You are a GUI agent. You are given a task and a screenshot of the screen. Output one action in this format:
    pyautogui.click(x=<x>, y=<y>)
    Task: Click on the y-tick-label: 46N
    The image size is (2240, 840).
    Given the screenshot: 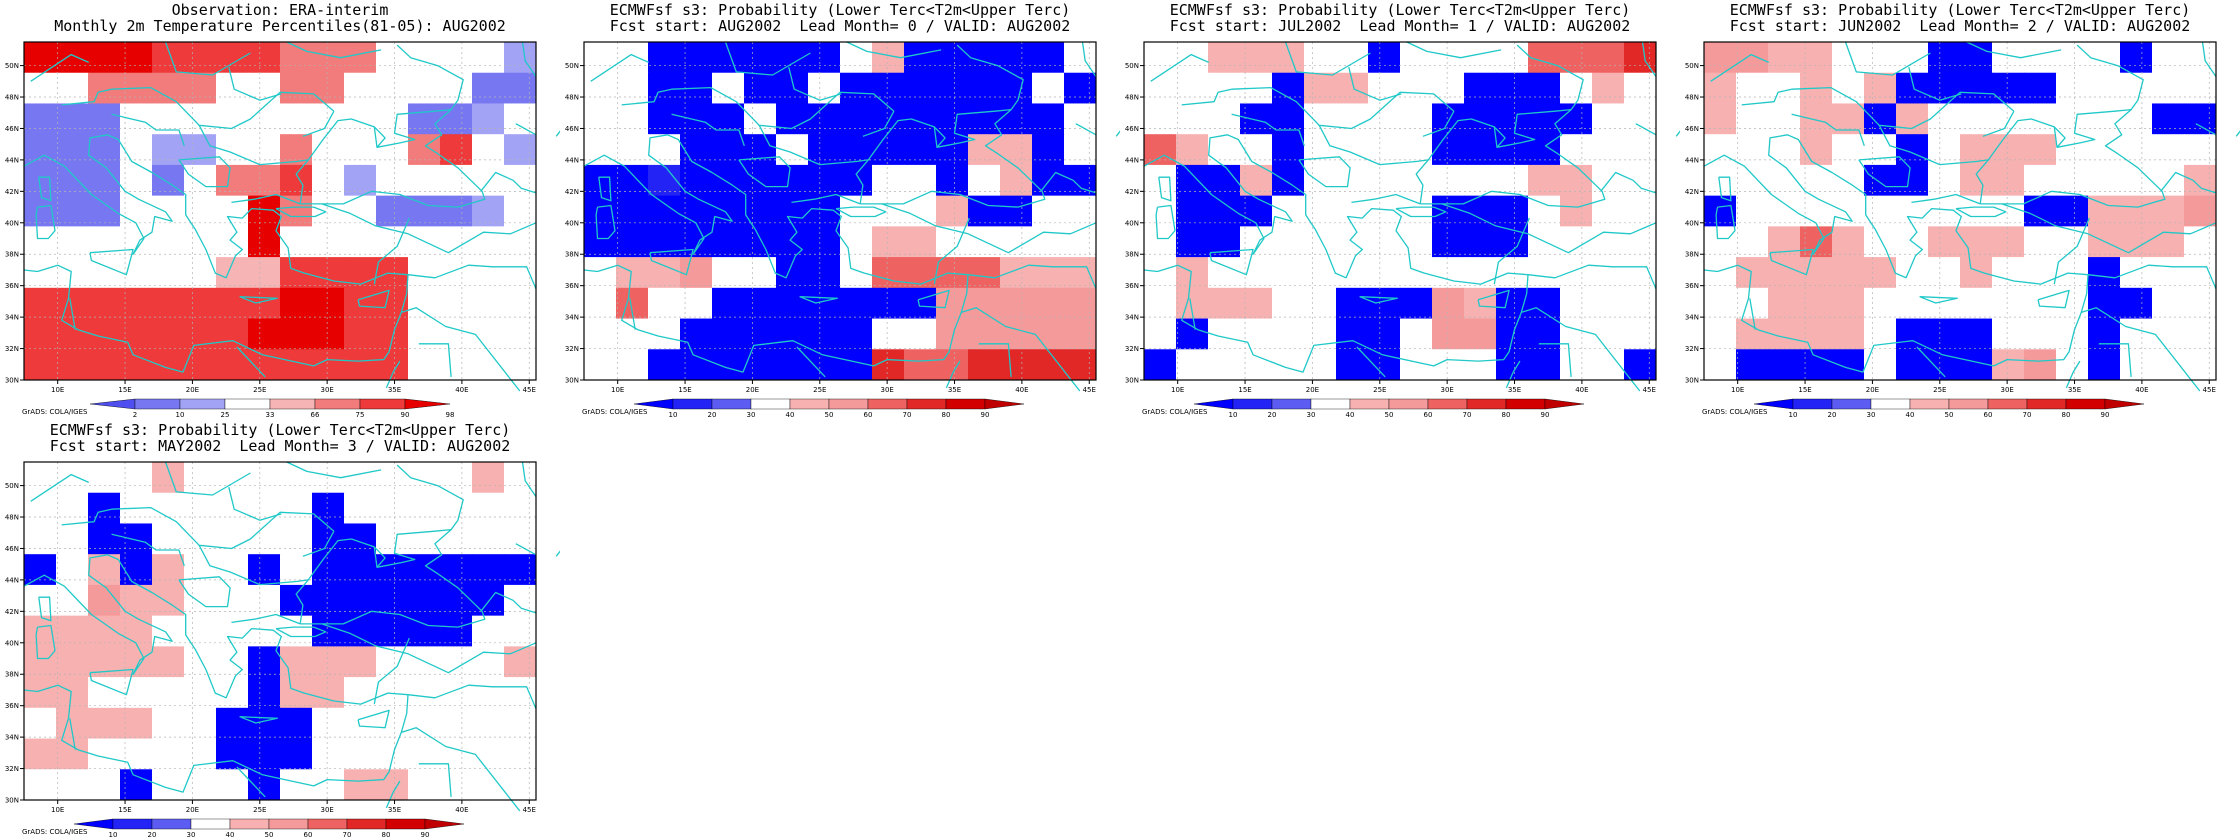 What is the action you would take?
    pyautogui.click(x=12, y=549)
    